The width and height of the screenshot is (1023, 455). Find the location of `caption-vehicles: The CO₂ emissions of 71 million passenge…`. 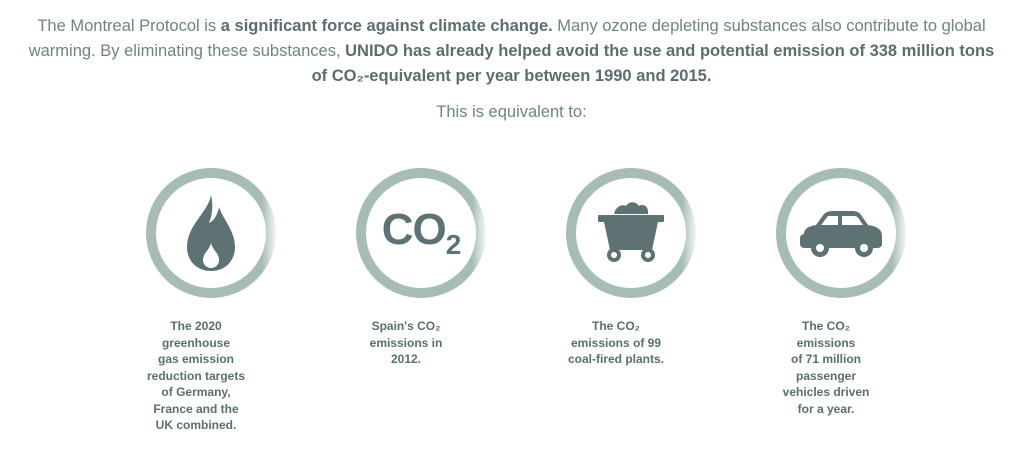

caption-vehicles: The CO₂ emissions of 71 million passenge… is located at coordinates (826, 367).